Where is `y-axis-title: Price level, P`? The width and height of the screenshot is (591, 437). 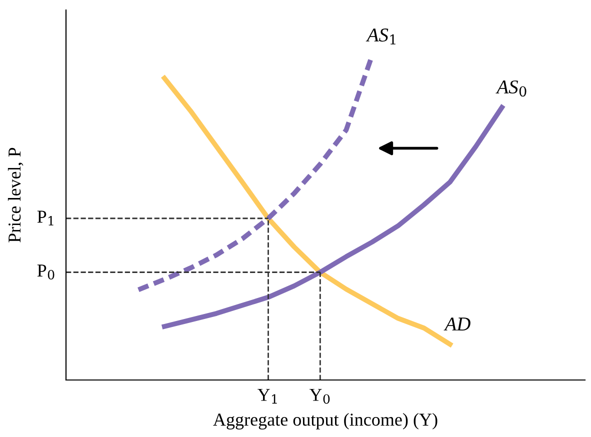 y-axis-title: Price level, P is located at coordinates (16, 195).